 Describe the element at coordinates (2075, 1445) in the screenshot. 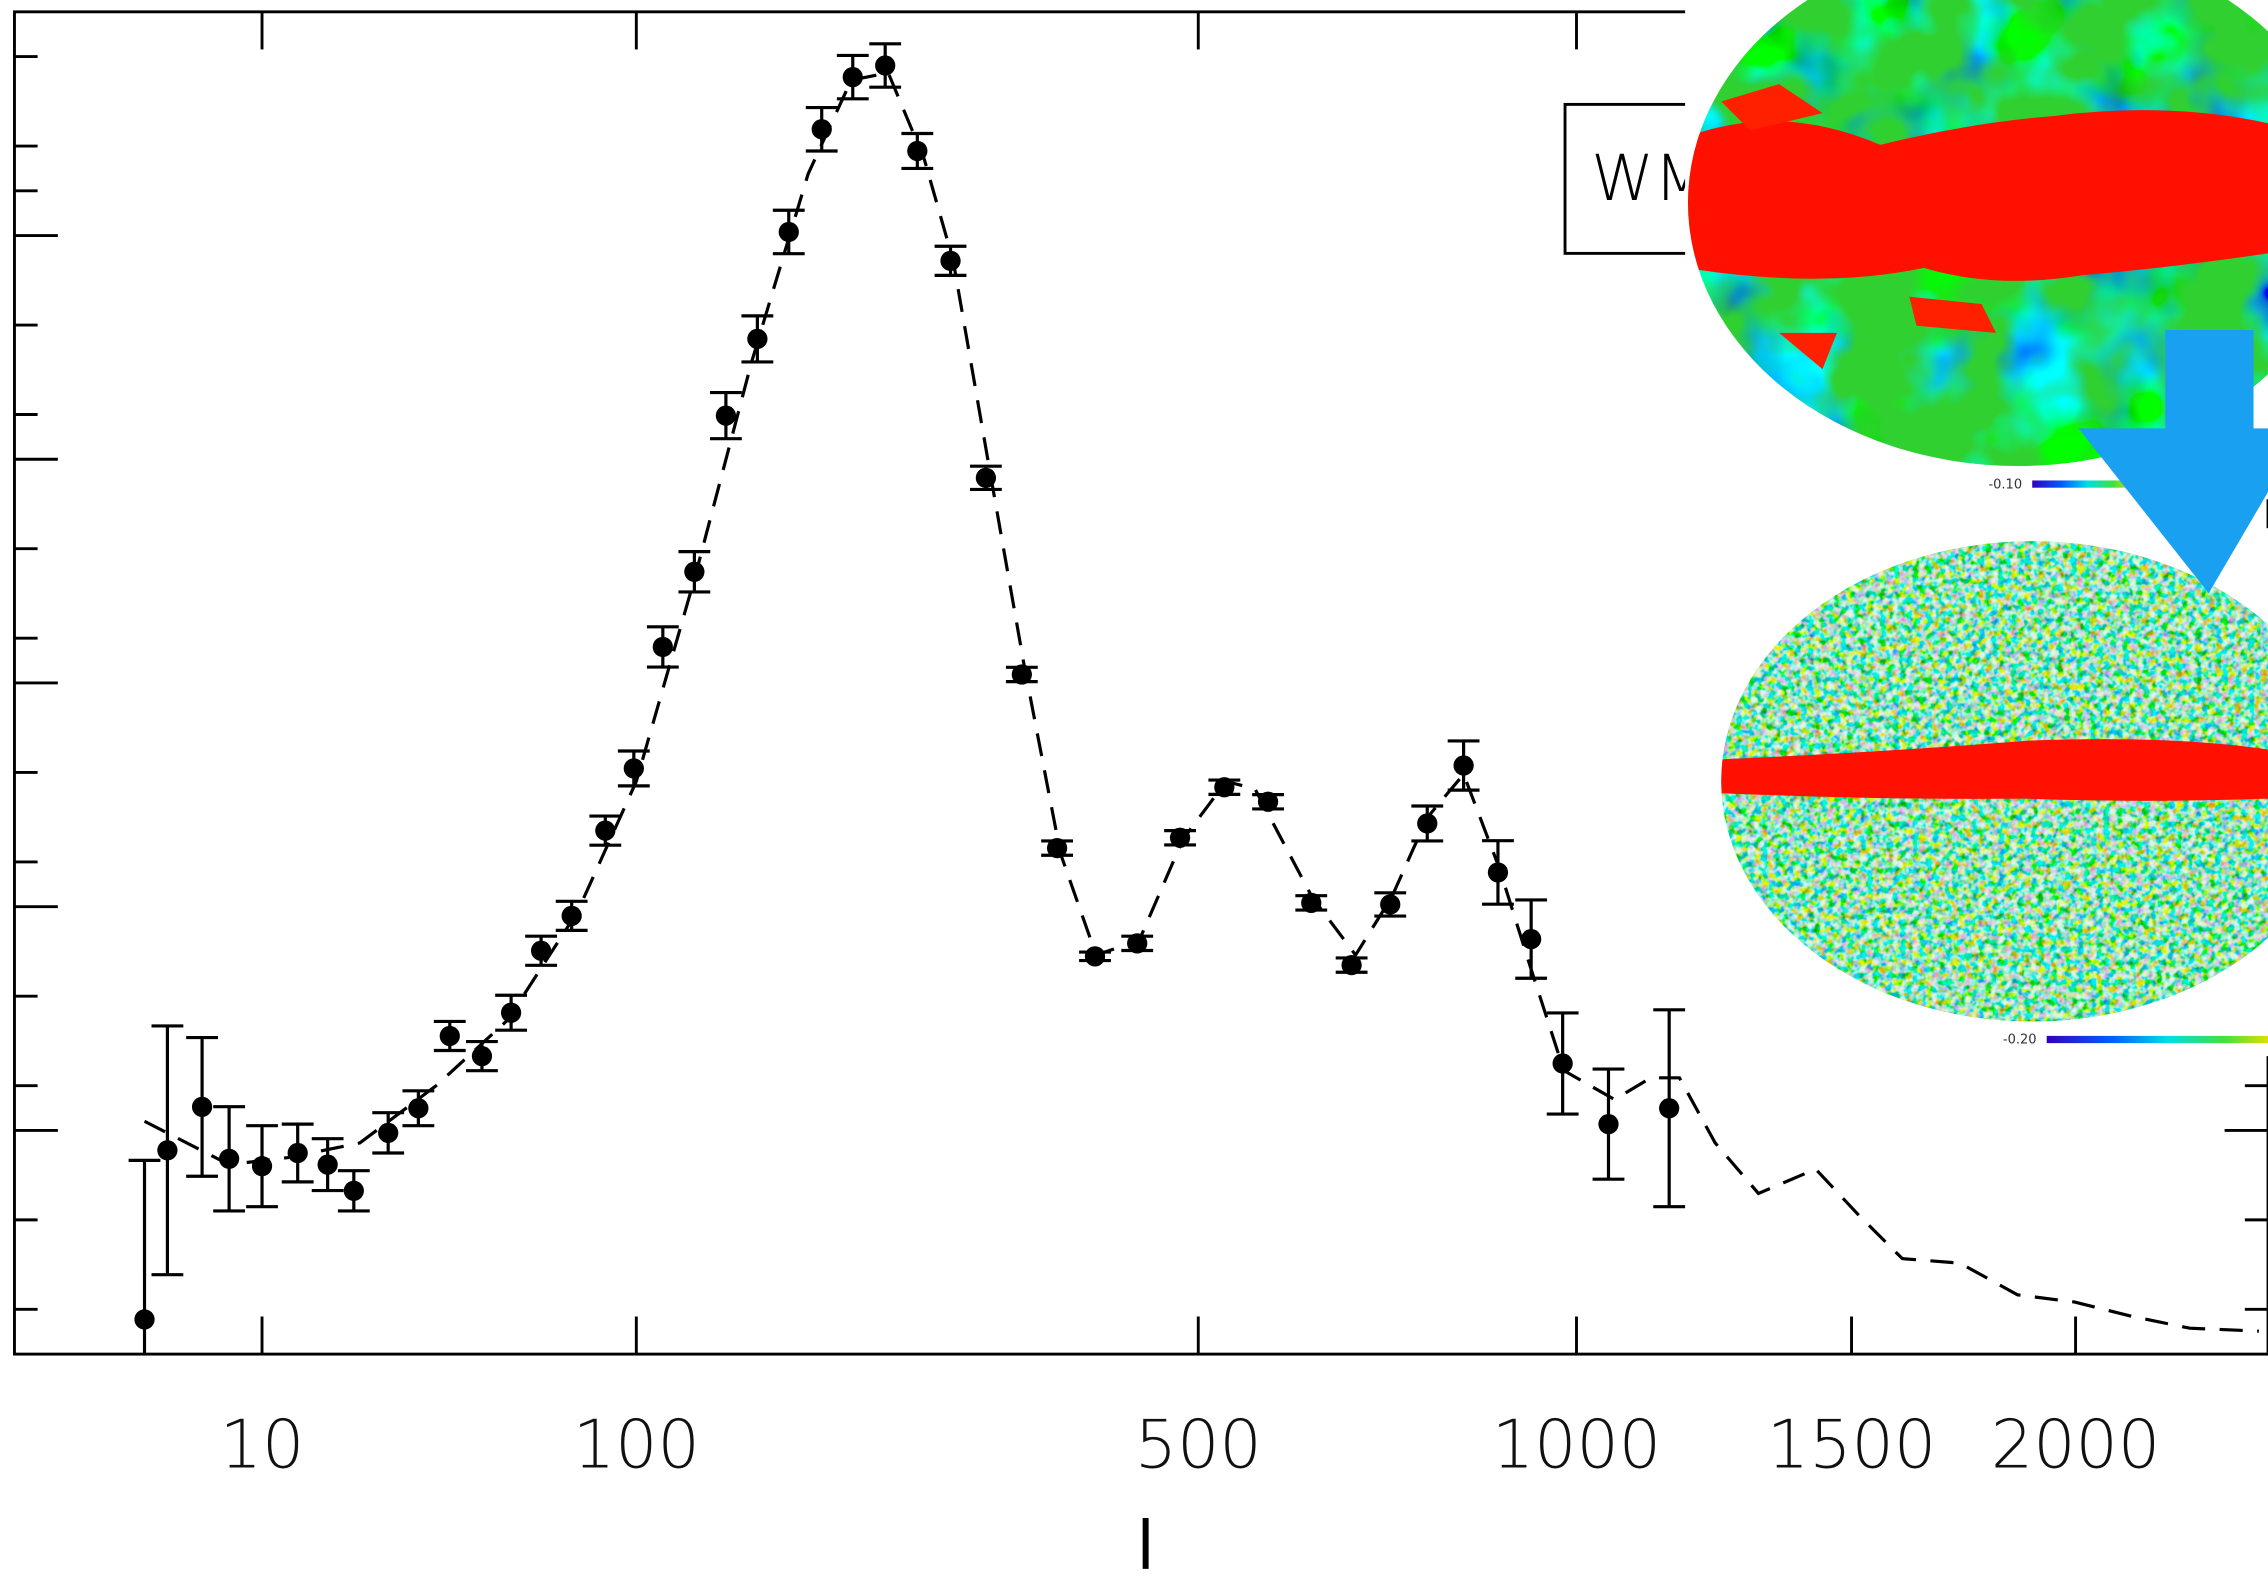

I see `x-tick-label: 2000` at that location.